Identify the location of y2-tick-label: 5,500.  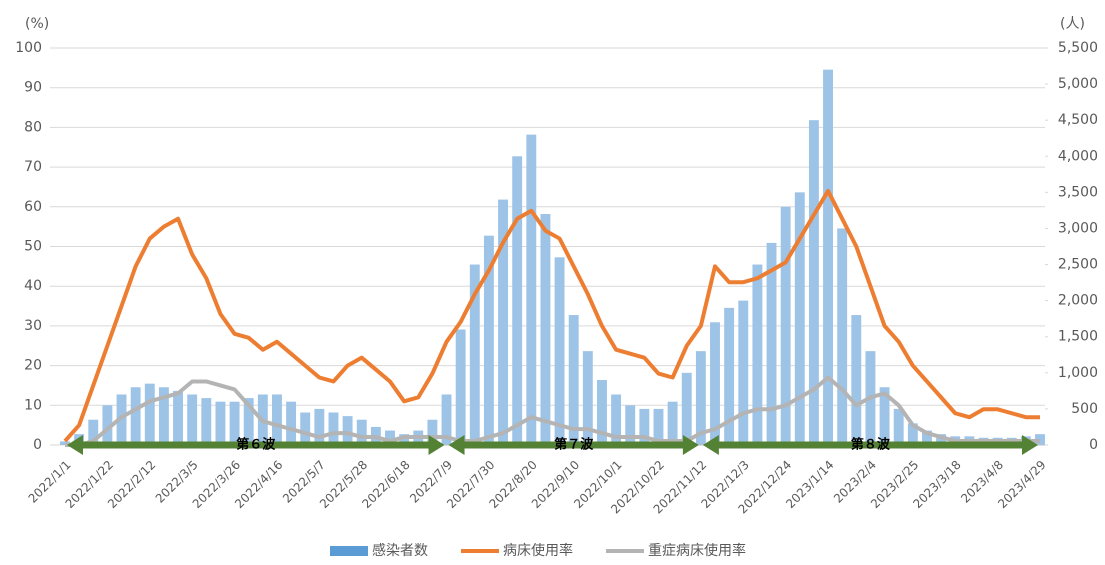
(1078, 48).